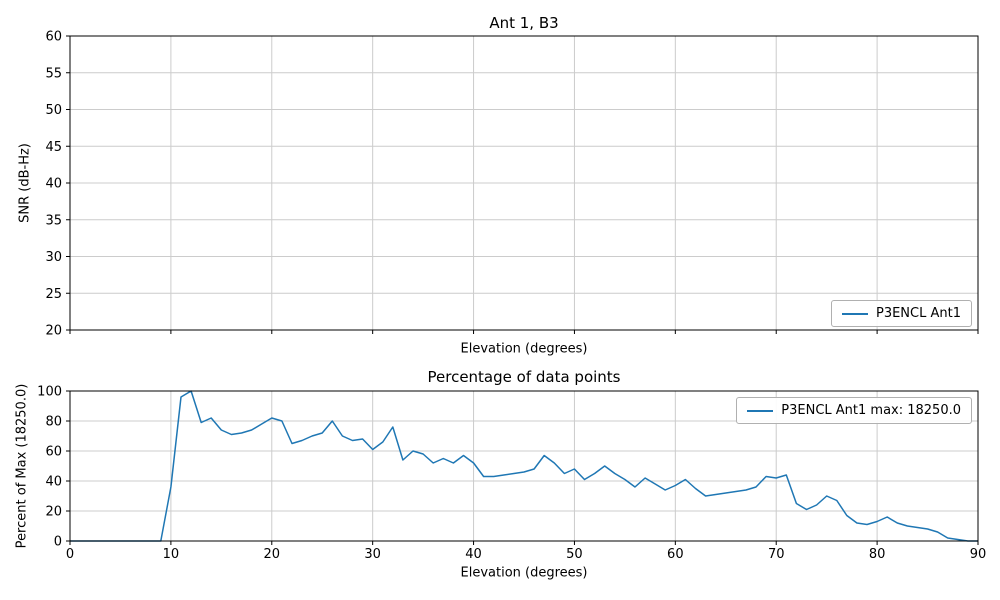 The image size is (1000, 600). I want to click on y-tick-label: 30, so click(53, 257).